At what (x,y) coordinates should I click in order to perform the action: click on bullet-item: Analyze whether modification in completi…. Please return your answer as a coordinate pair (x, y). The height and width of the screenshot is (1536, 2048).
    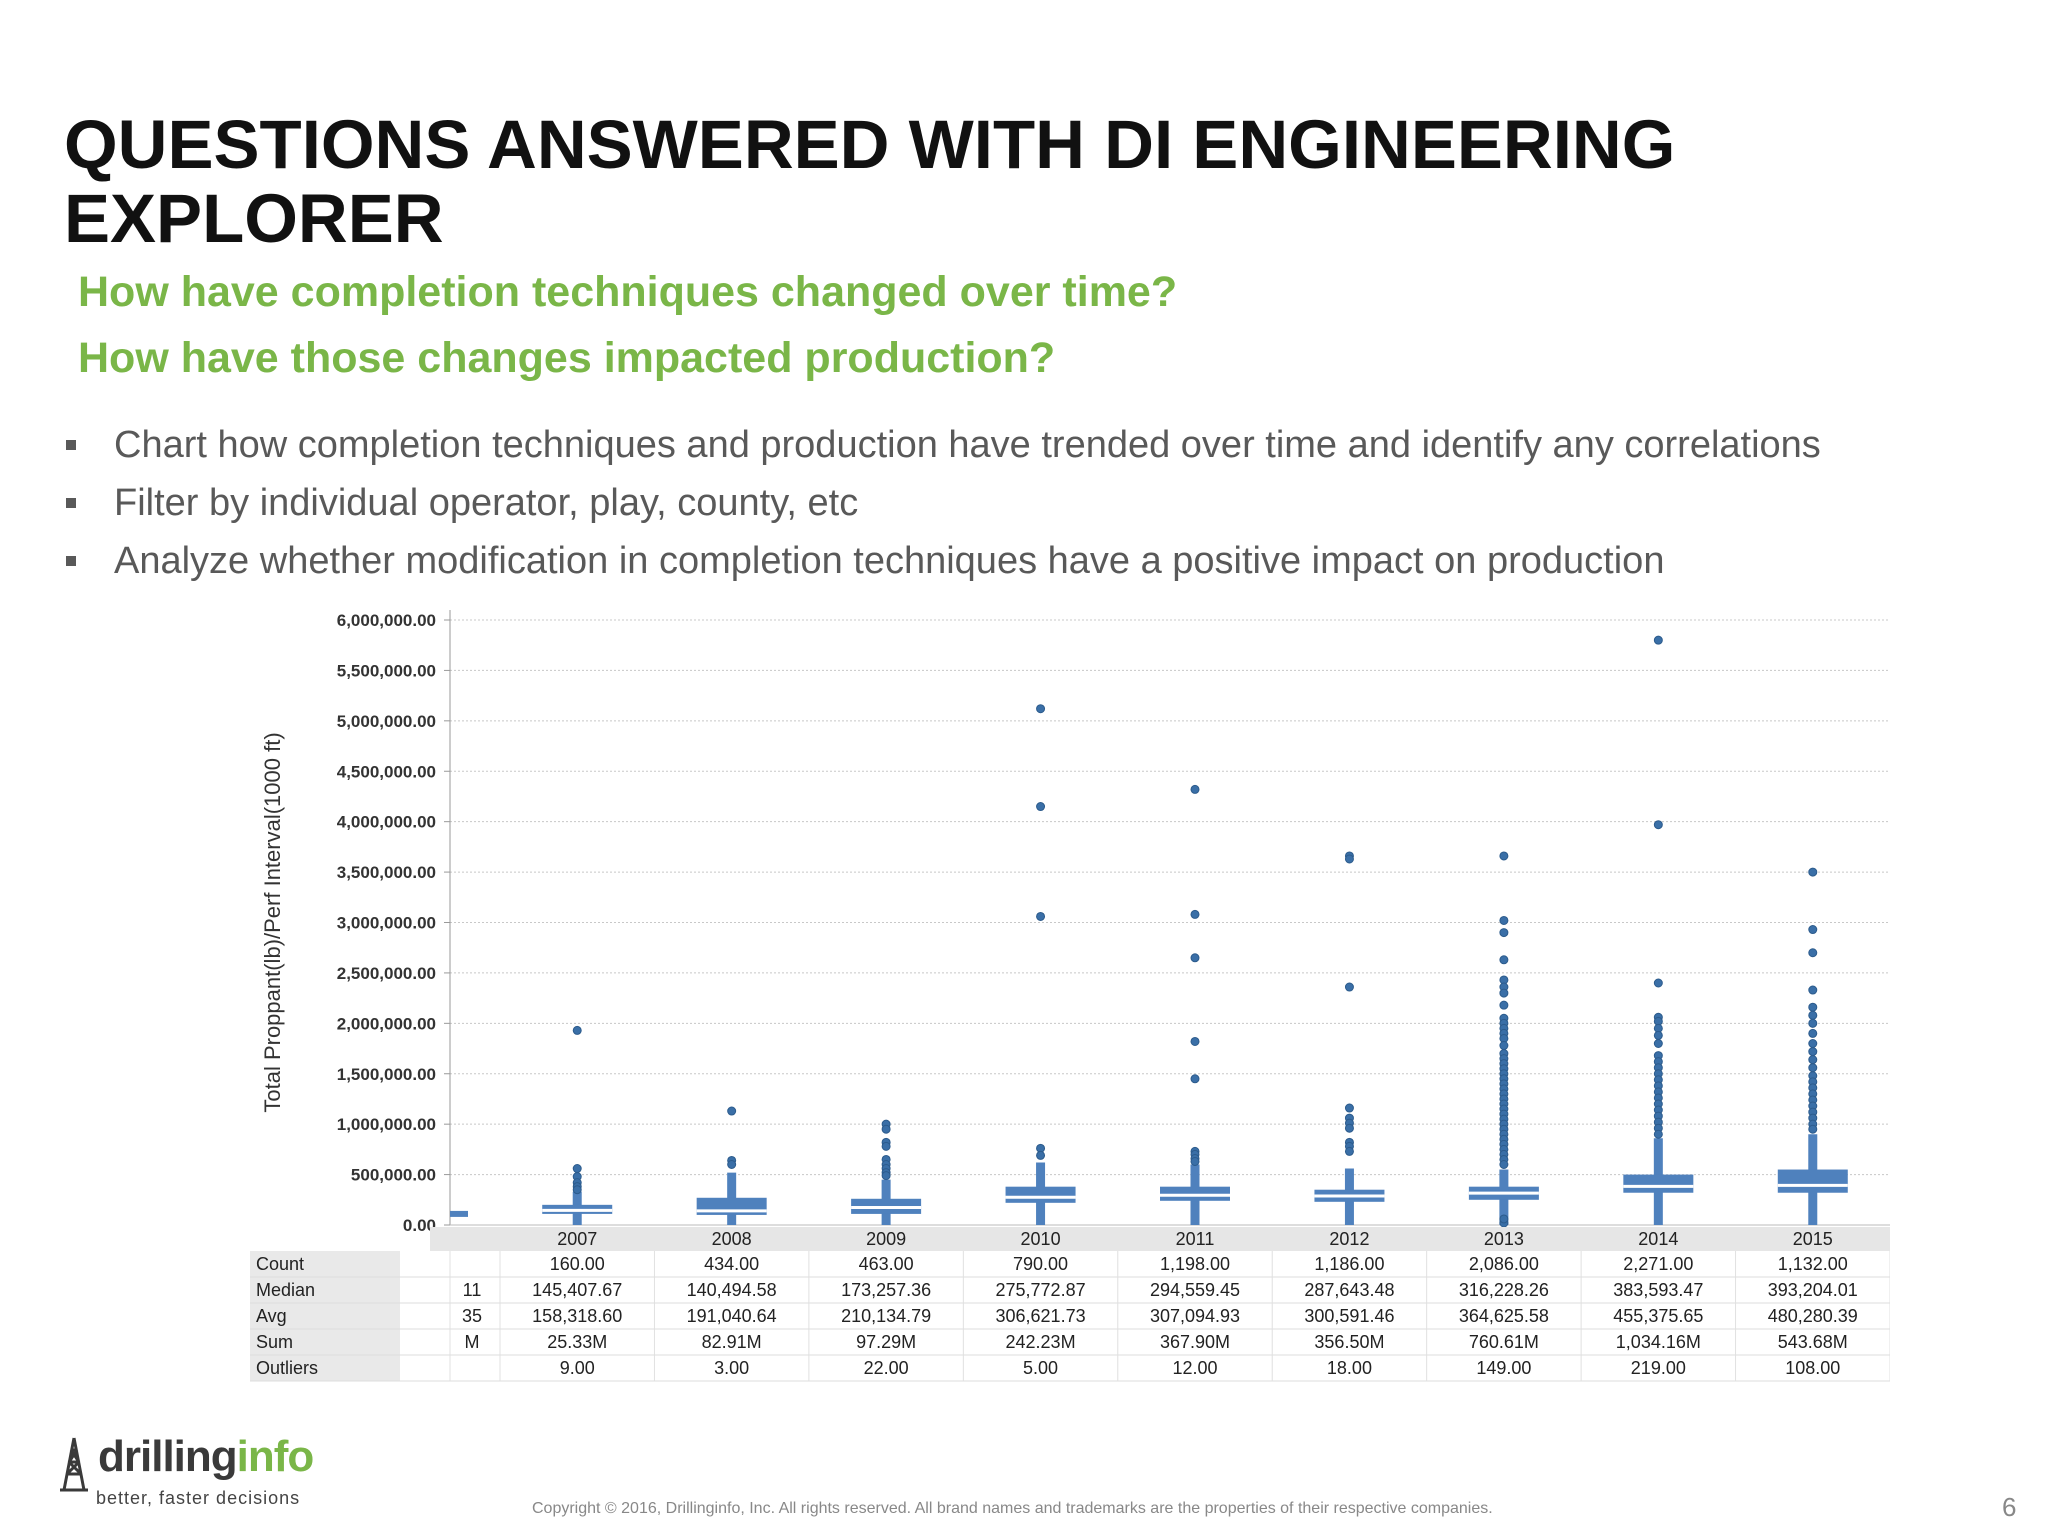
    Looking at the image, I should click on (941, 561).